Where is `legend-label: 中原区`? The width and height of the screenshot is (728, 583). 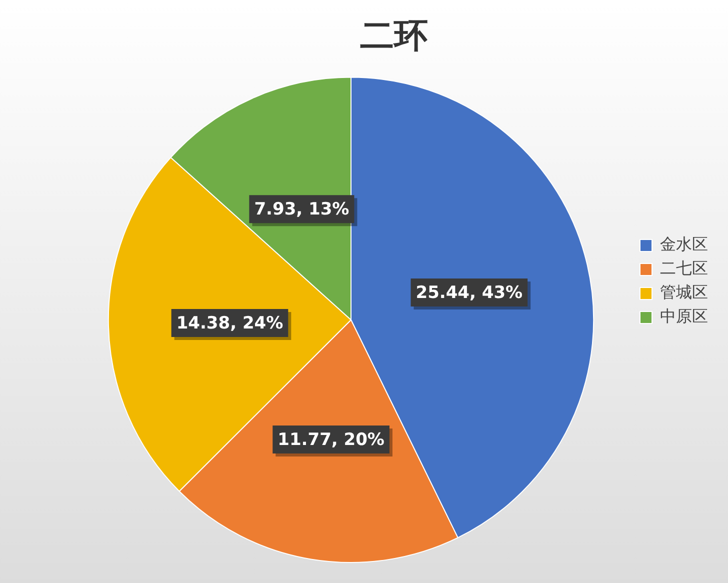 legend-label: 中原区 is located at coordinates (684, 316).